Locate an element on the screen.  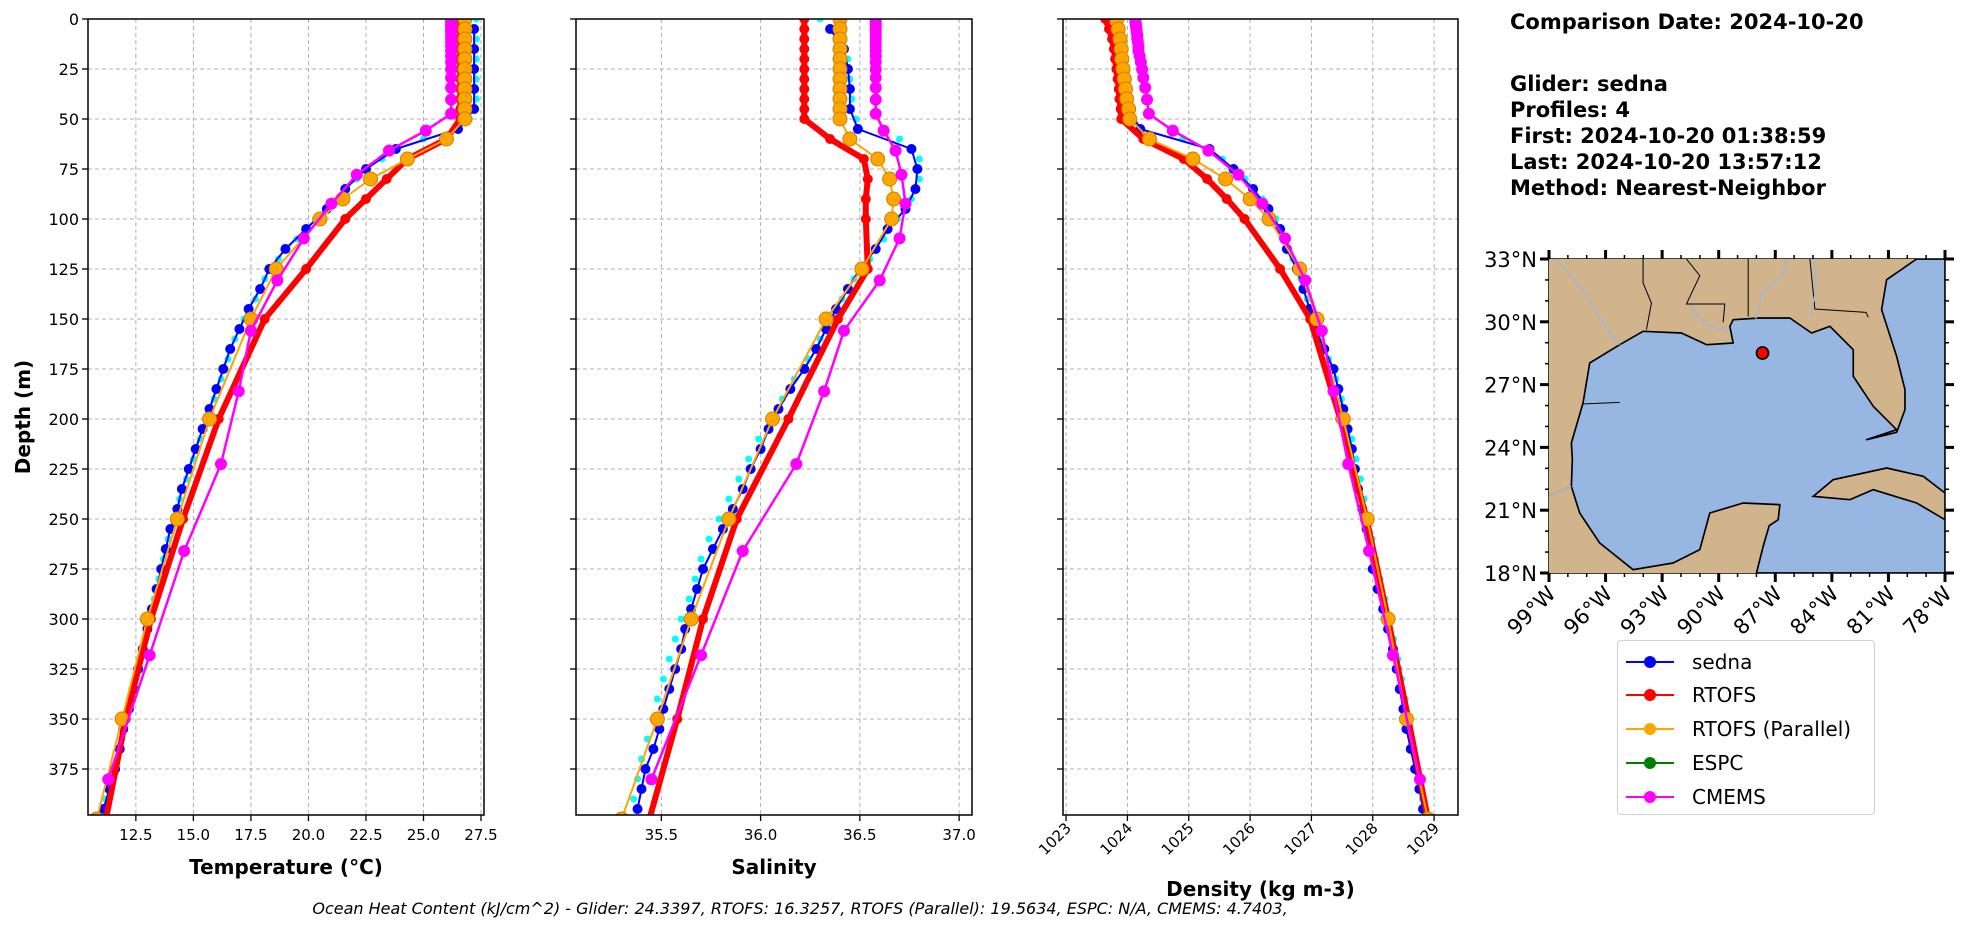
x-tick-label: 12.5 is located at coordinates (135, 835).